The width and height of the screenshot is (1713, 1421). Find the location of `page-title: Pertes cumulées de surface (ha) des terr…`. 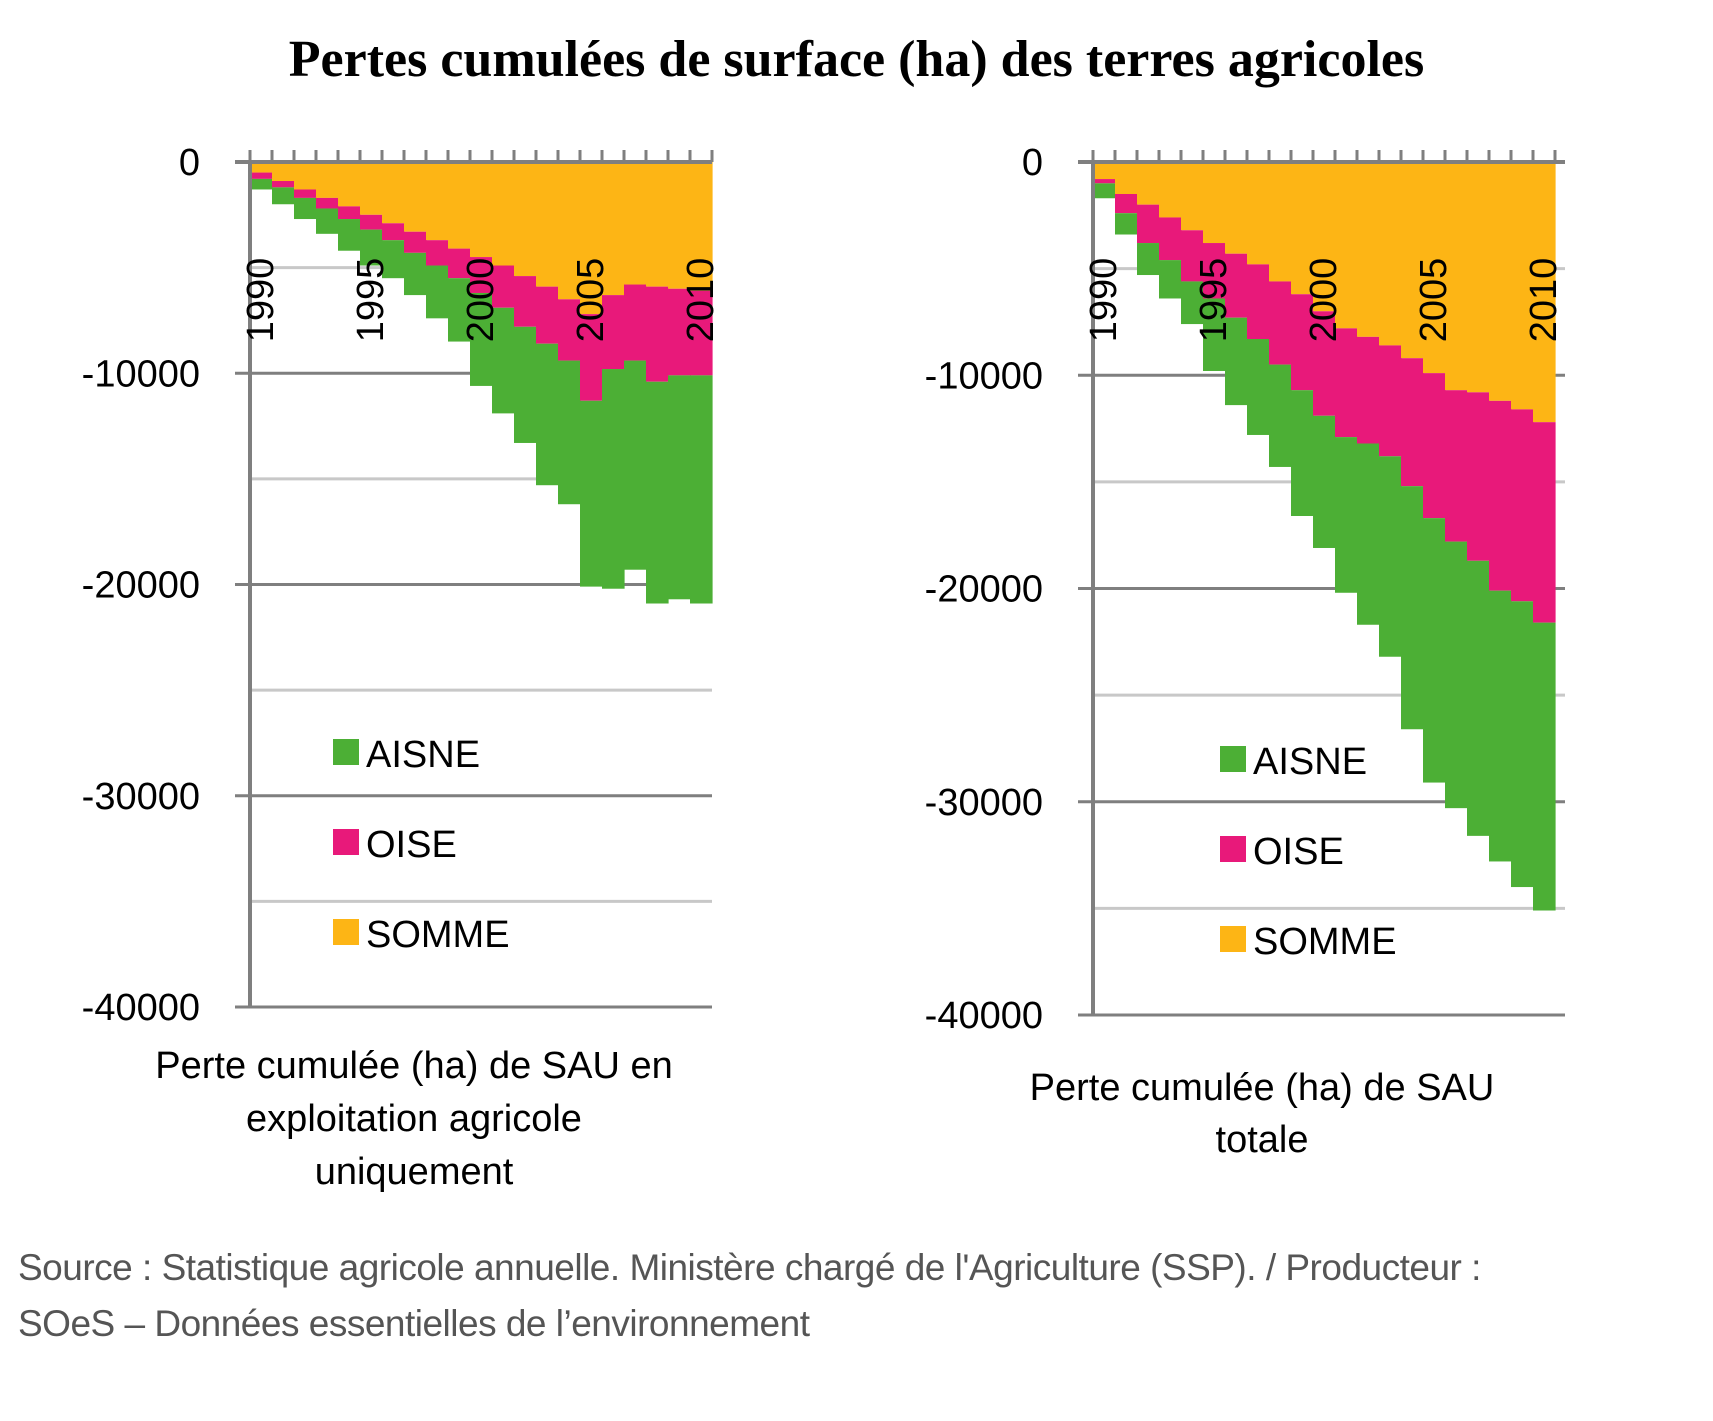

page-title: Pertes cumulées de surface (ha) des terr… is located at coordinates (856, 59).